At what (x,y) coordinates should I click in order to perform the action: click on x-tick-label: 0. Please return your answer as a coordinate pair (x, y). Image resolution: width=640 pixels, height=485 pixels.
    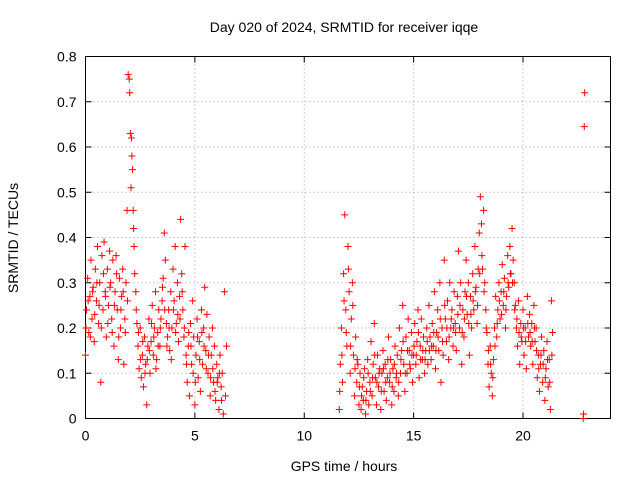
    Looking at the image, I should click on (86, 436).